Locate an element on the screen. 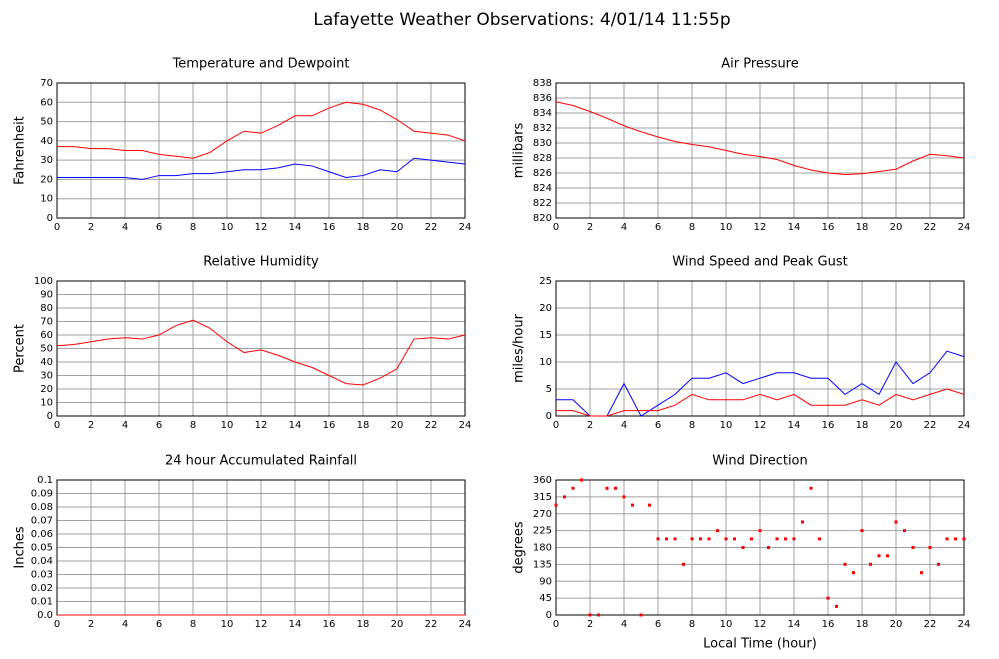 The height and width of the screenshot is (659, 999). x-tick-label: 8 is located at coordinates (193, 227).